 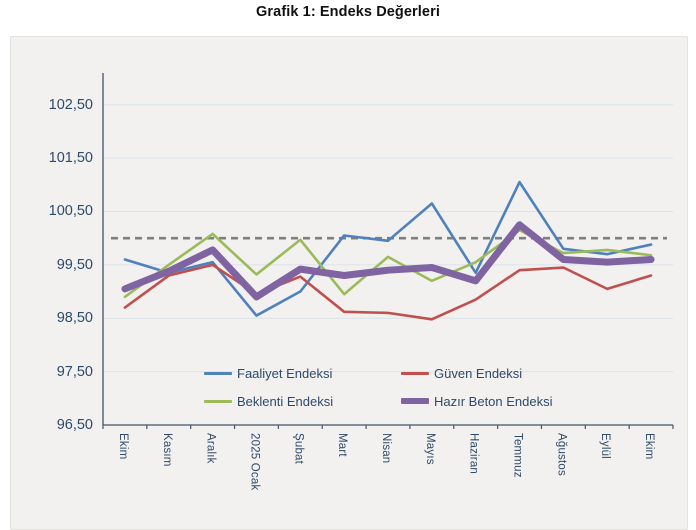 I want to click on legend-item-1: Faaliyet Endeksi, so click(x=268, y=373).